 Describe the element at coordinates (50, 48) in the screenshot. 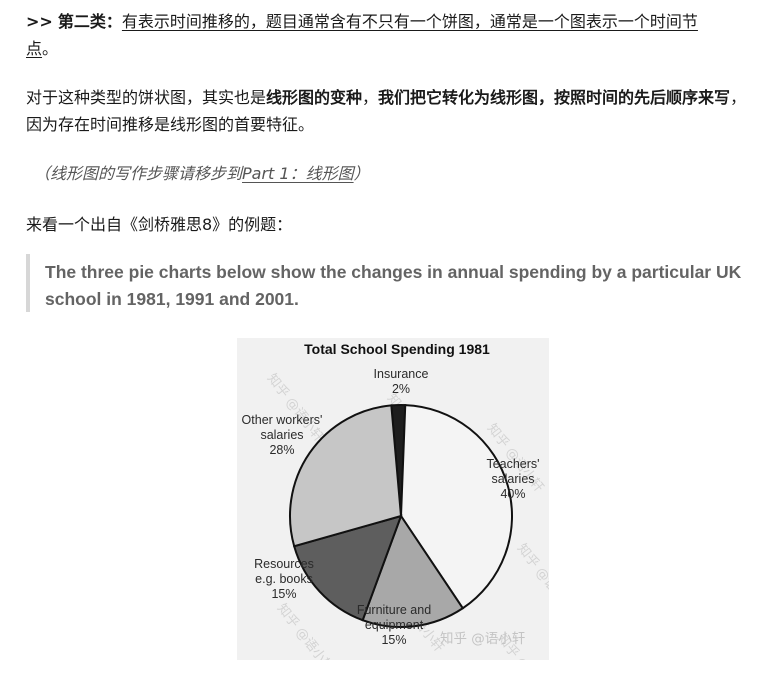

I see `section-end-punct: 。` at that location.